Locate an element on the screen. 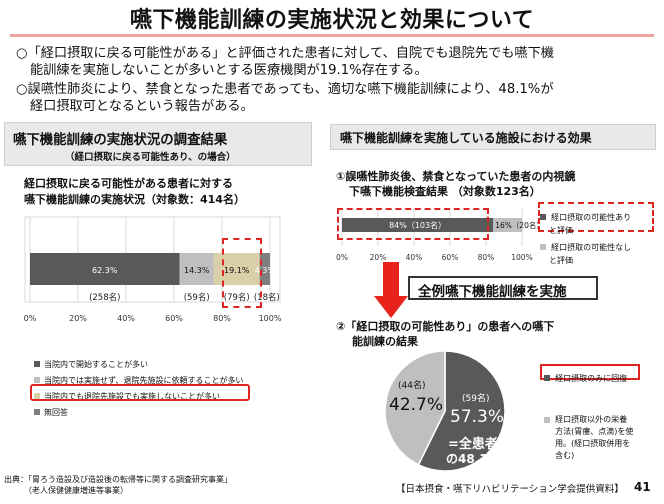 This screenshot has width=664, height=504. left-source-1: 出典：「胃ろう造設及び造設後の転帰等に関する調査研究事業」 is located at coordinates (118, 479).